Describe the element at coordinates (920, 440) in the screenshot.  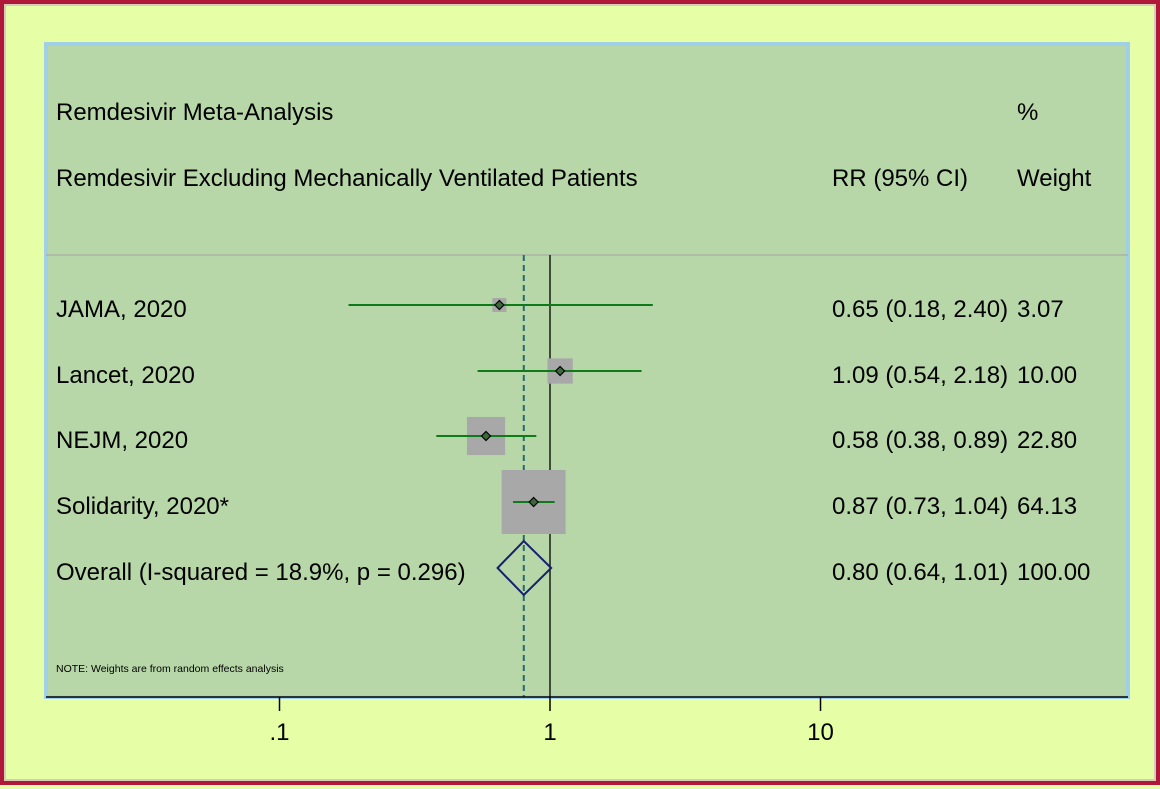
I see `study-ci-text: 0.58 (0.38, 0.89)` at that location.